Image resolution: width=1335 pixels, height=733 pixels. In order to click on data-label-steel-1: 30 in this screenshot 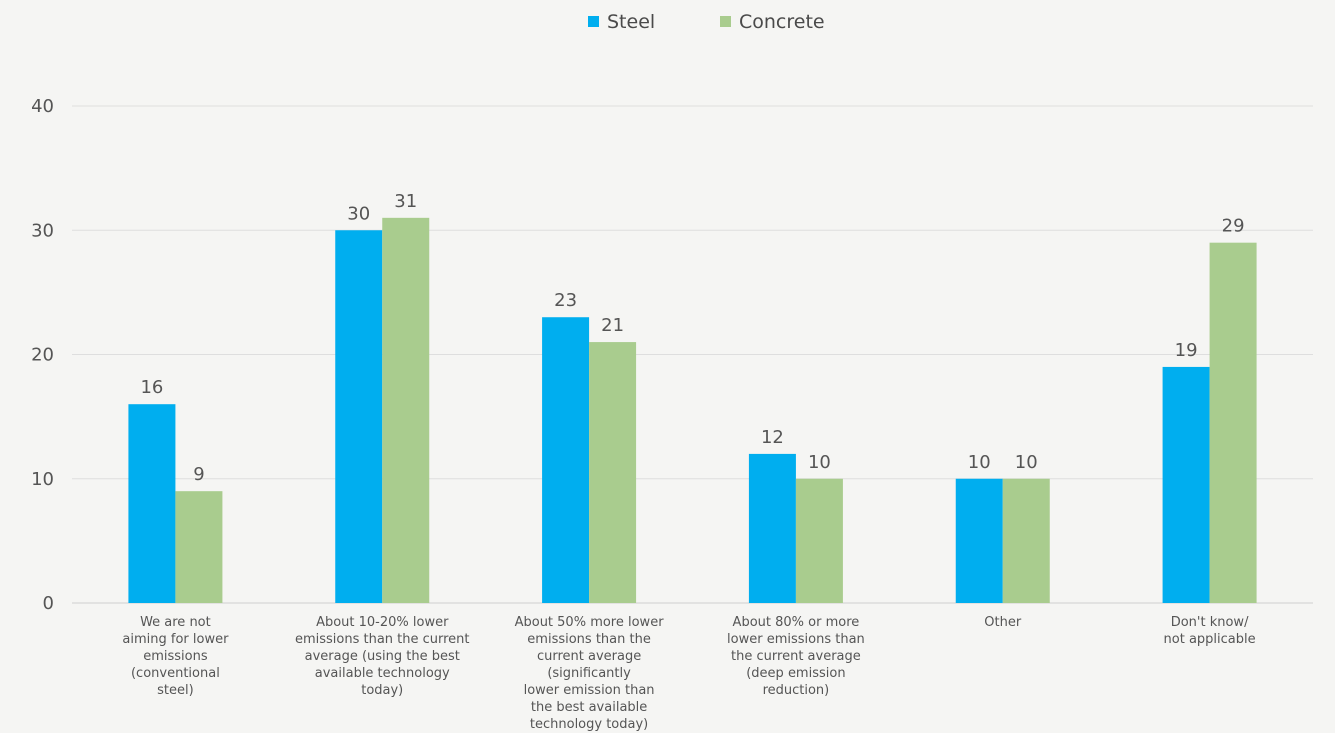, I will do `click(358, 213)`.